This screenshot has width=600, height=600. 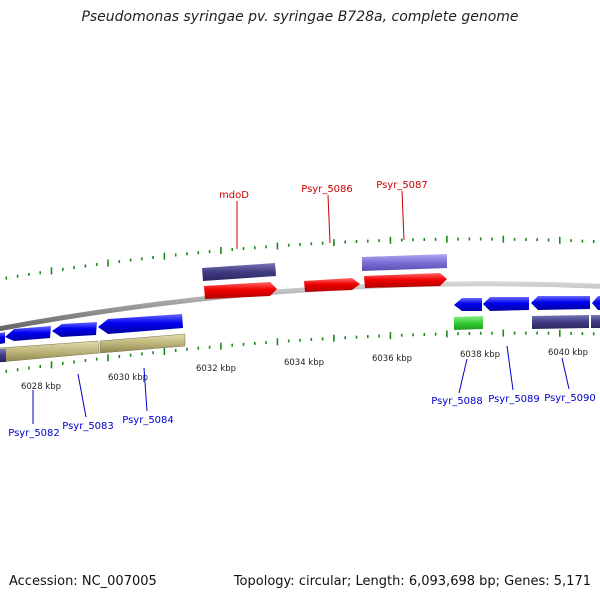 What do you see at coordinates (324, 276) in the screenshot?
I see `forward-cds-middle` at bounding box center [324, 276].